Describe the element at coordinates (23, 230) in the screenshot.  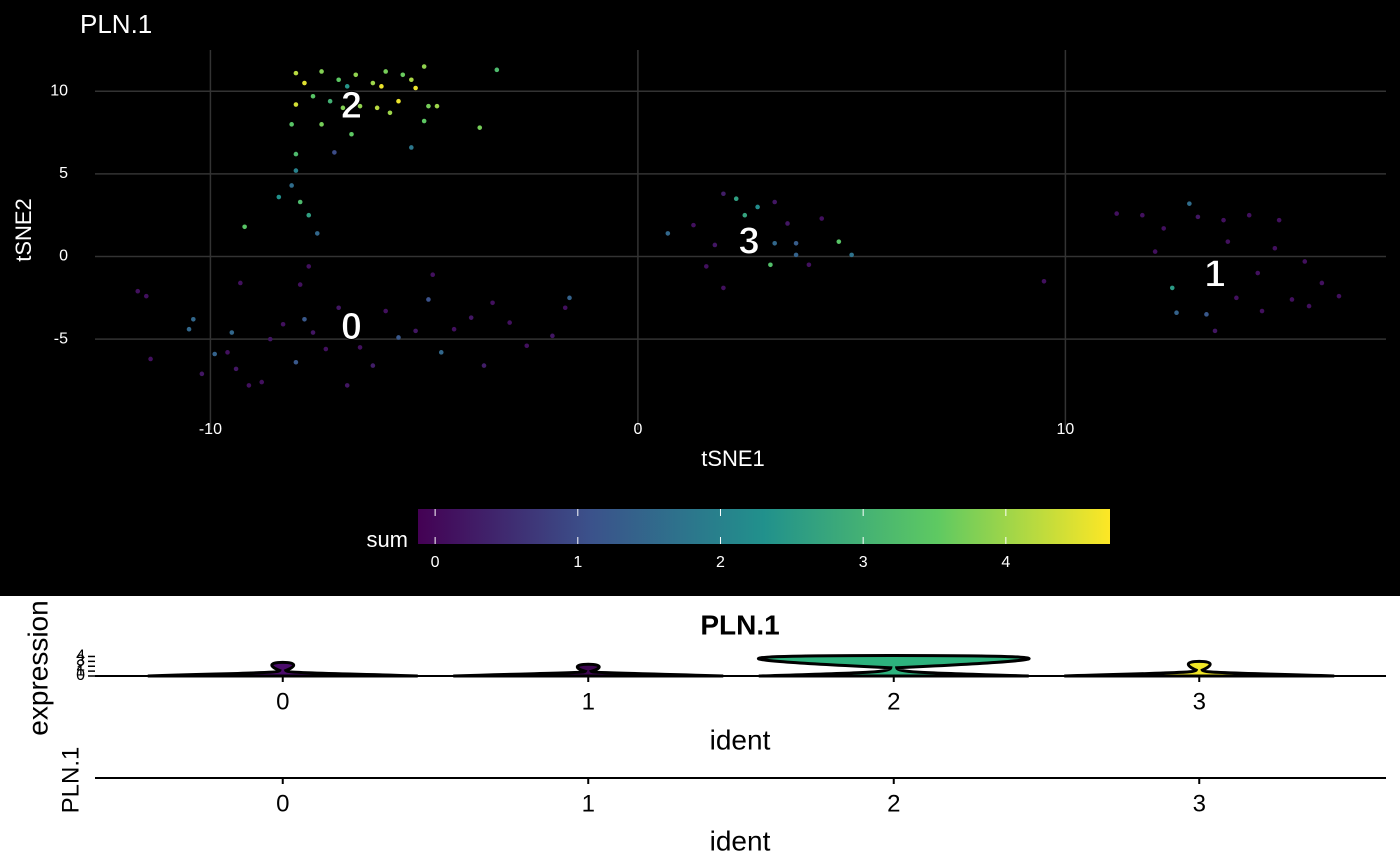
I see `y-axis-label: tSNE2` at that location.